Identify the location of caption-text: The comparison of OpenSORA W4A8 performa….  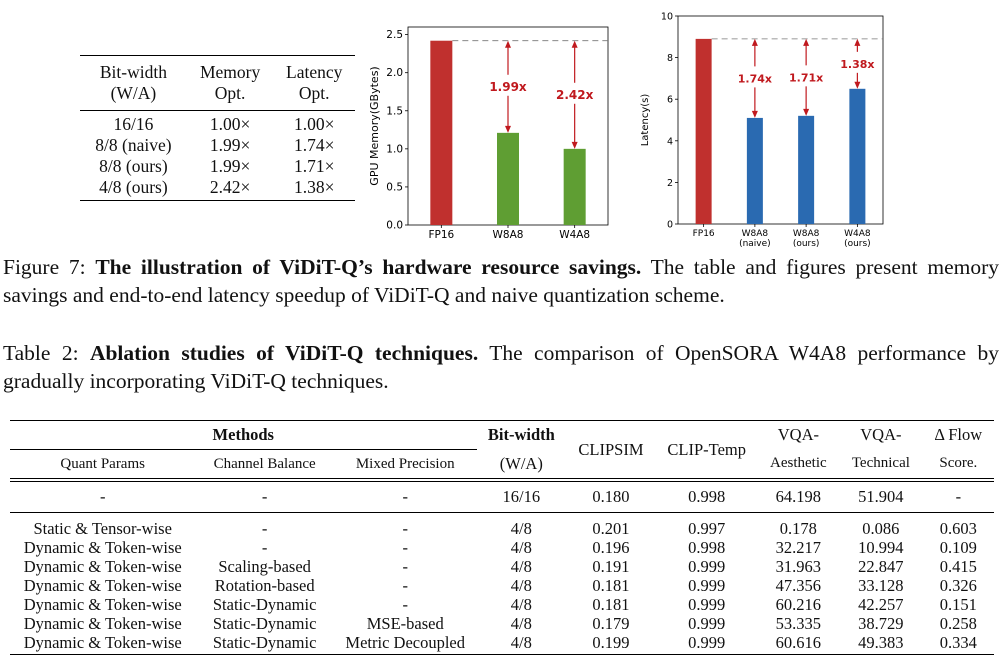
(501, 367).